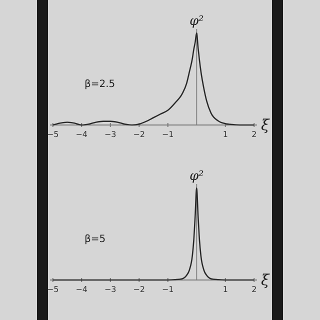 This screenshot has width=320, height=320. I want to click on annotation: β=2.5, so click(100, 84).